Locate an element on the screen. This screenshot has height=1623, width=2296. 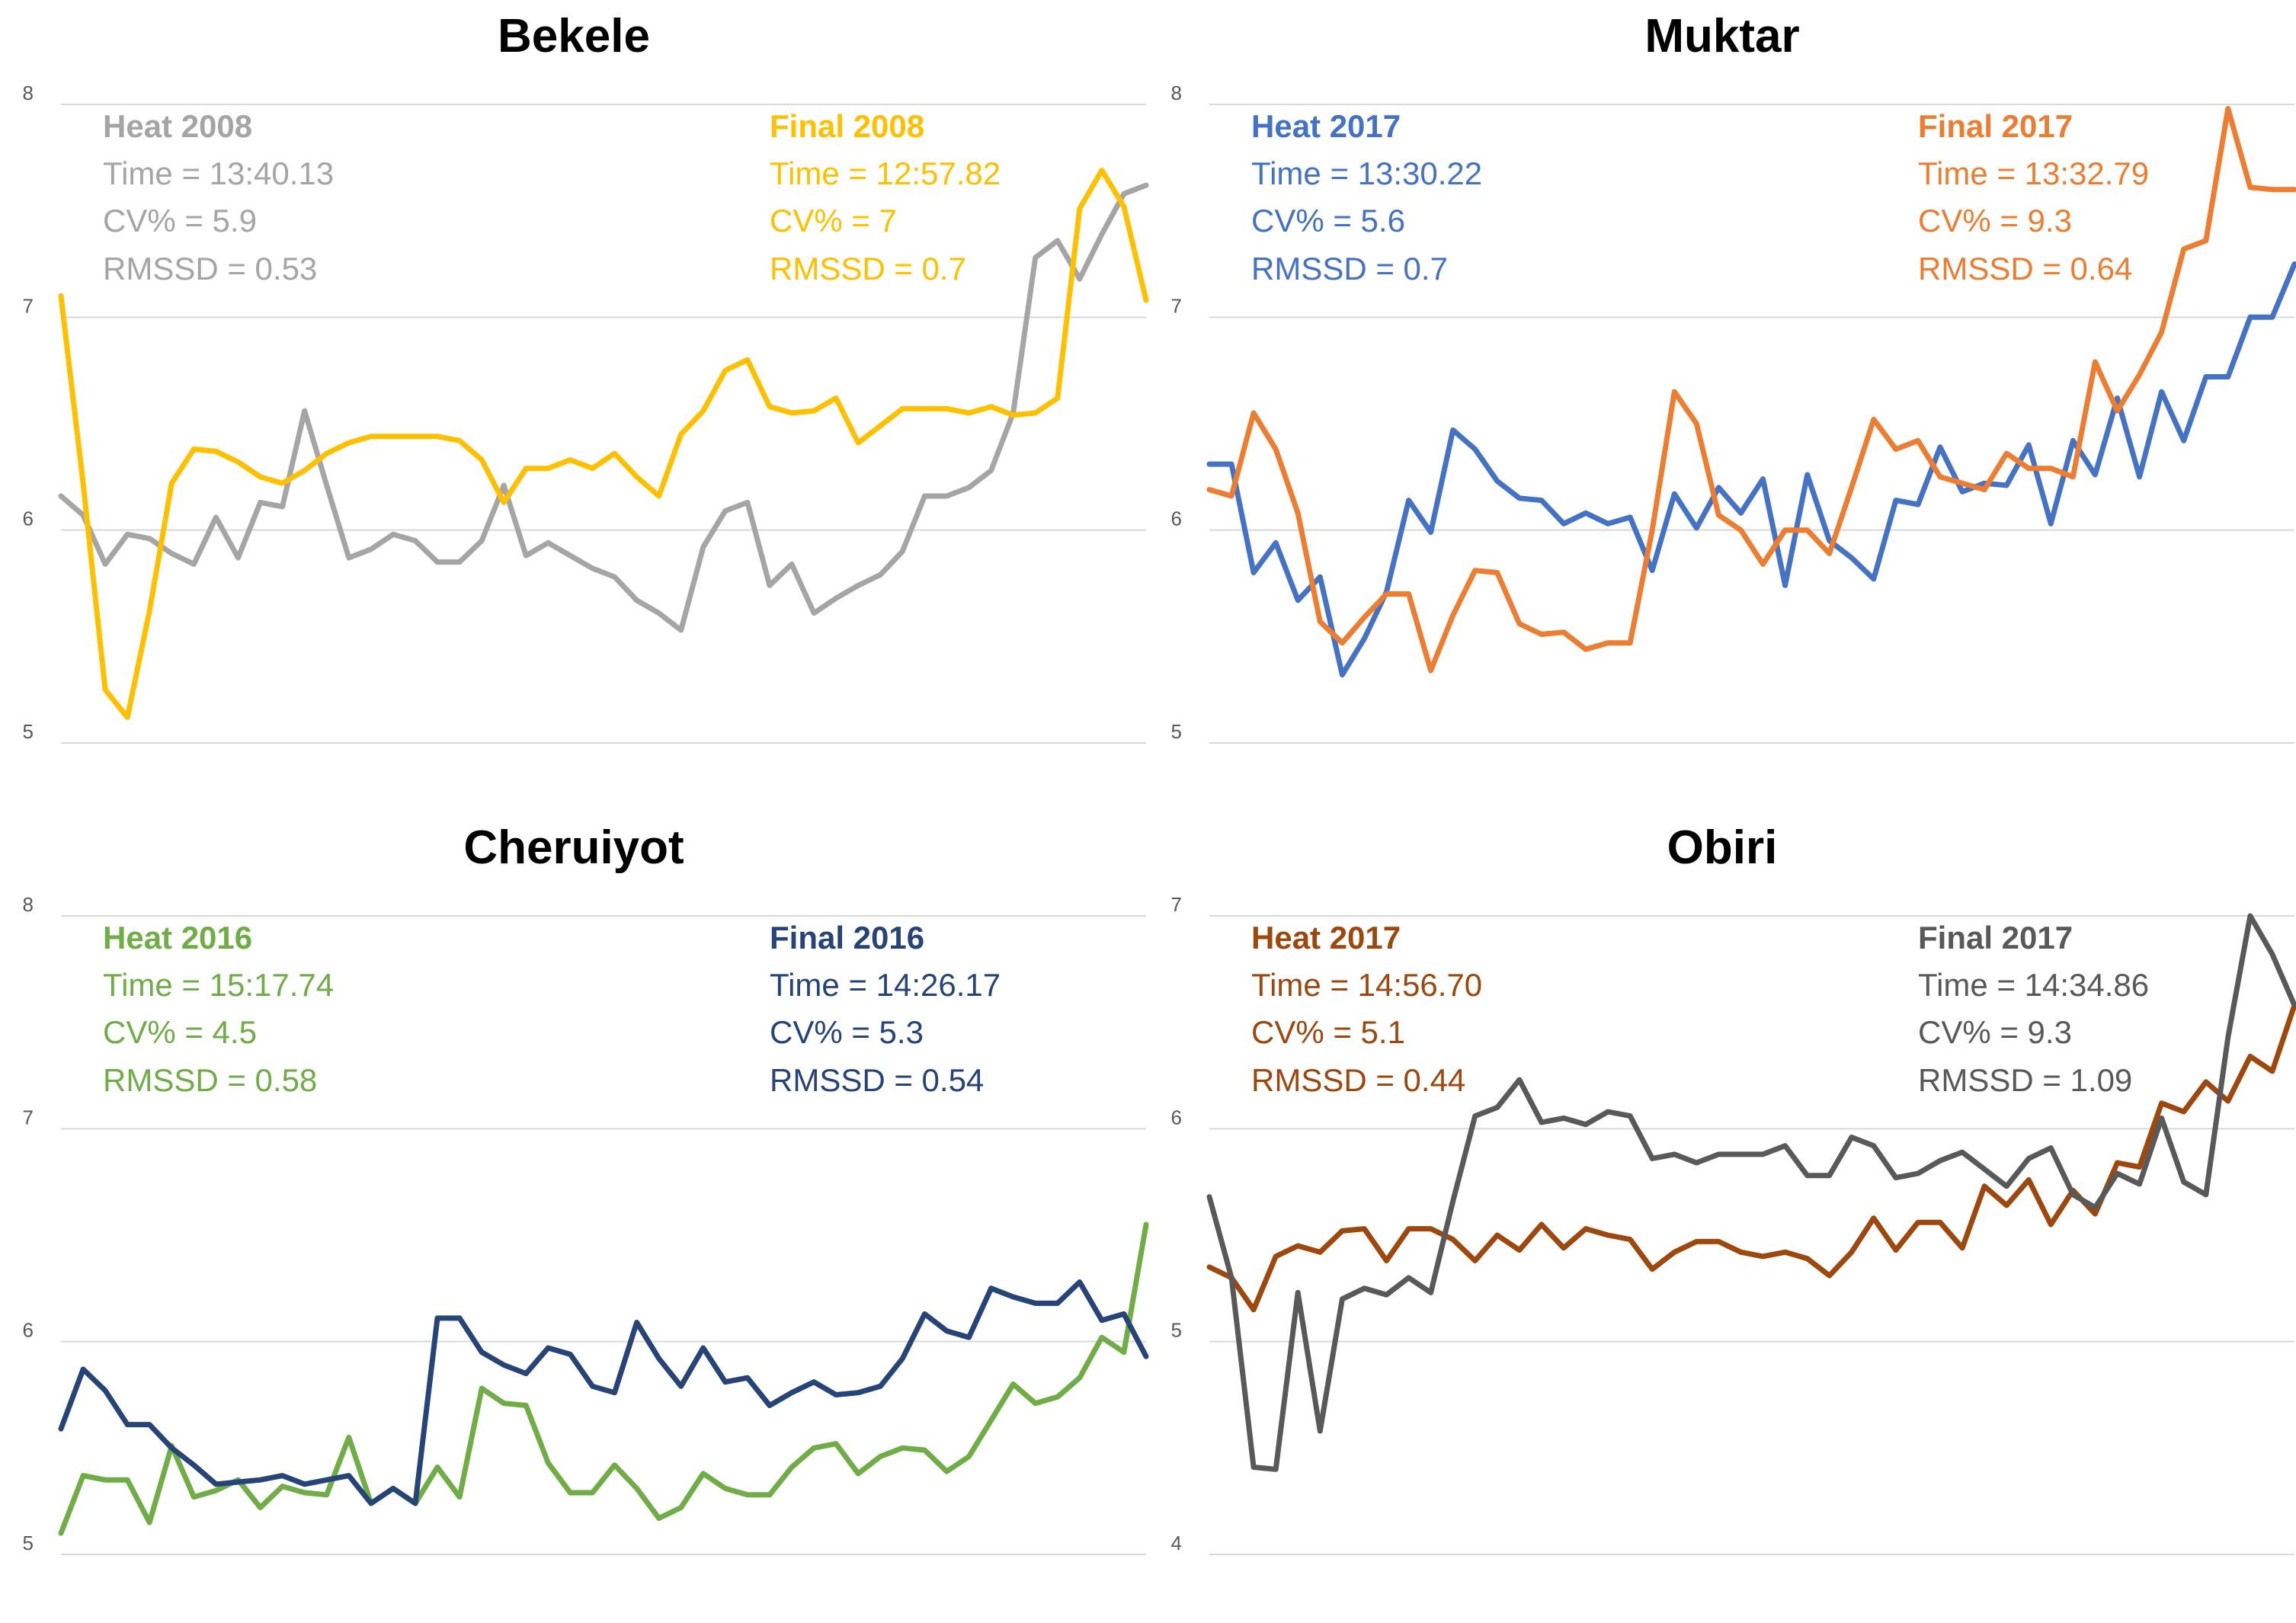
stat-cv-heat-2017: CV% = 5.1 is located at coordinates (1328, 1032).